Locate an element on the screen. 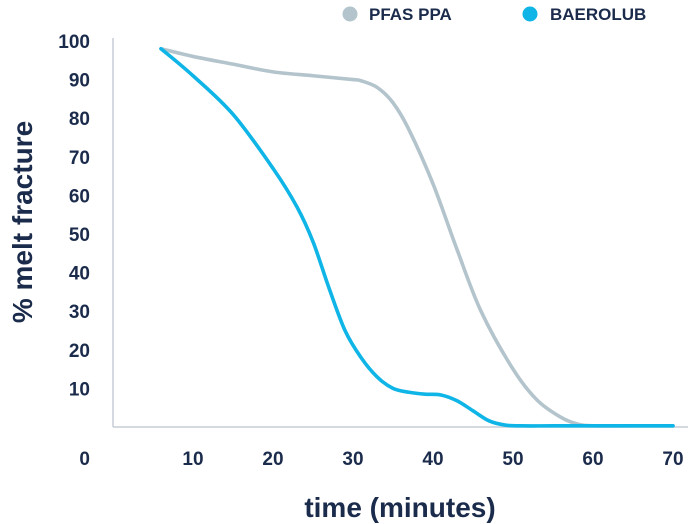  x-tick-label: 70 is located at coordinates (672, 459).